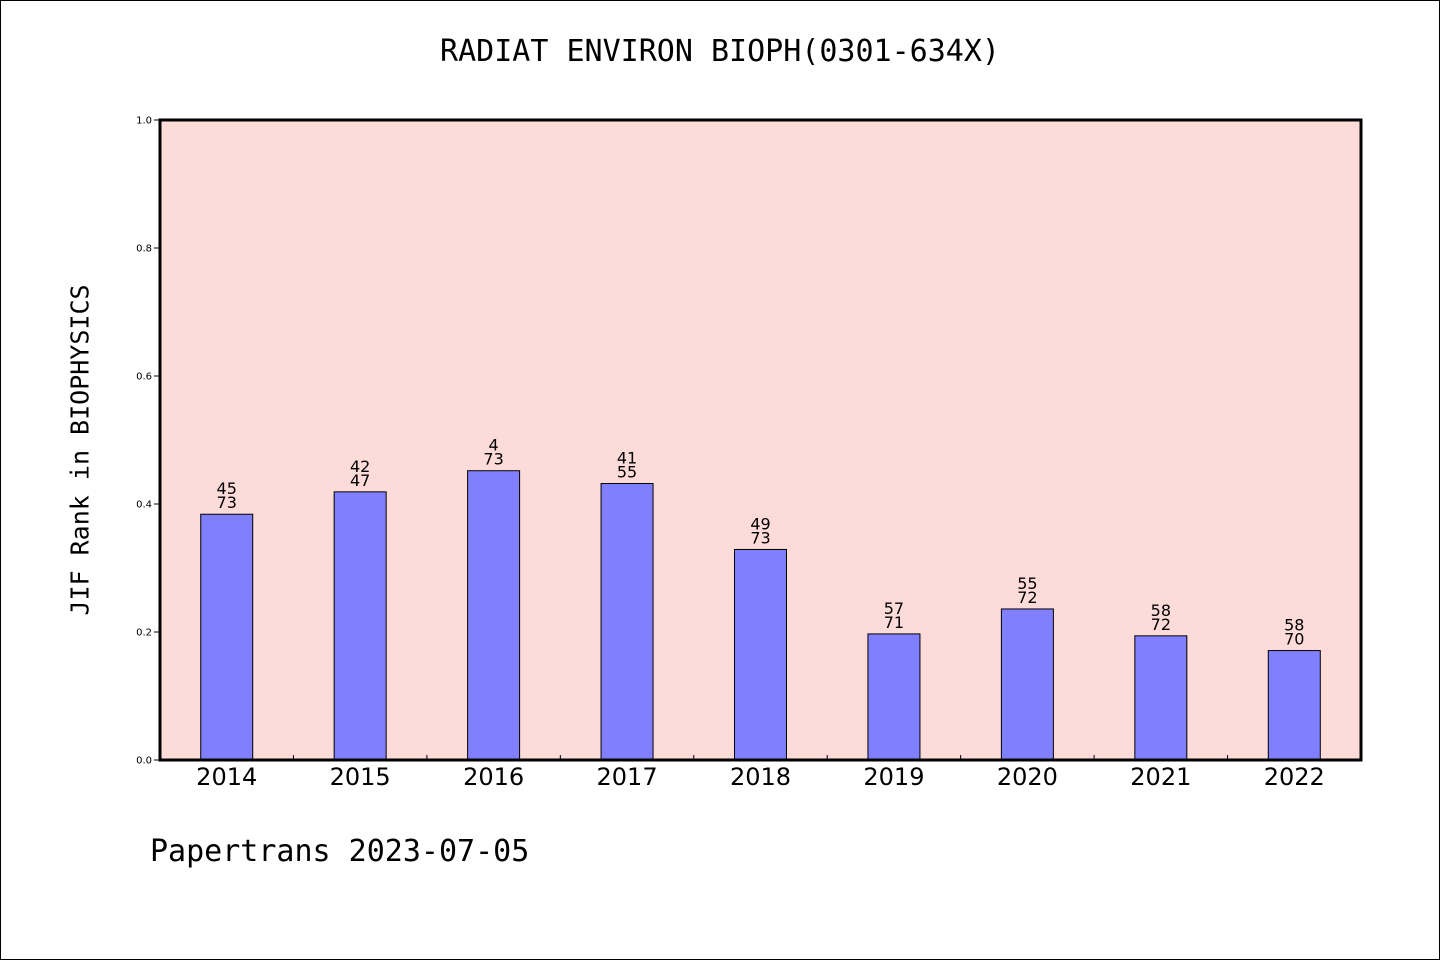 This screenshot has width=1440, height=960. I want to click on bar-total-label: 55, so click(627, 472).